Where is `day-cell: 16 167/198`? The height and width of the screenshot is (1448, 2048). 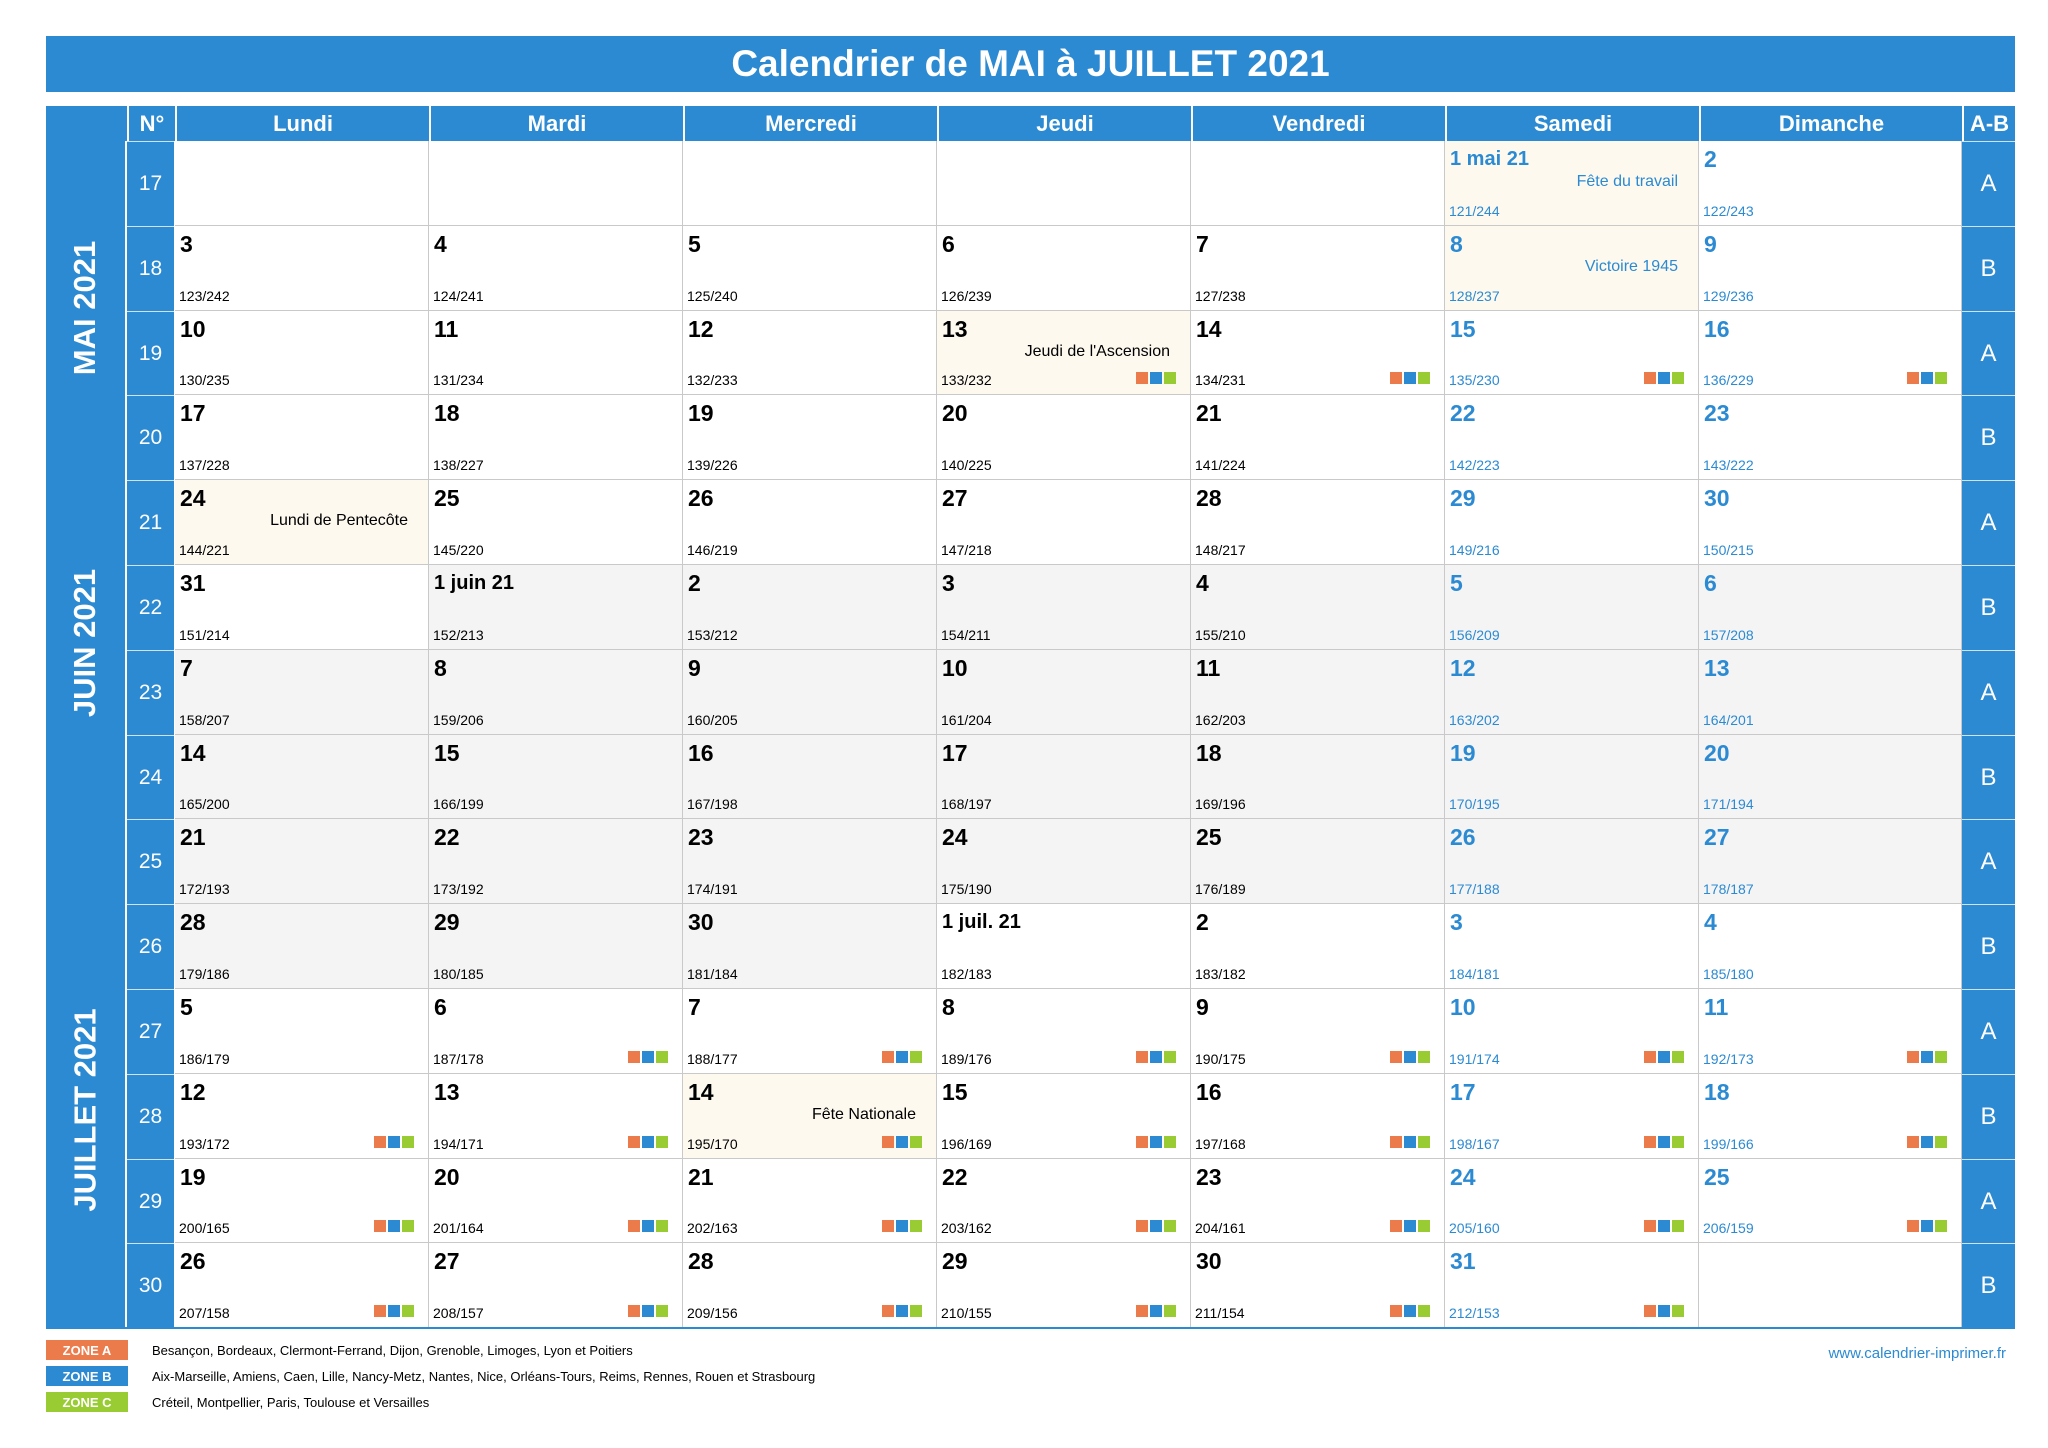
day-cell: 16 167/198 is located at coordinates (810, 777).